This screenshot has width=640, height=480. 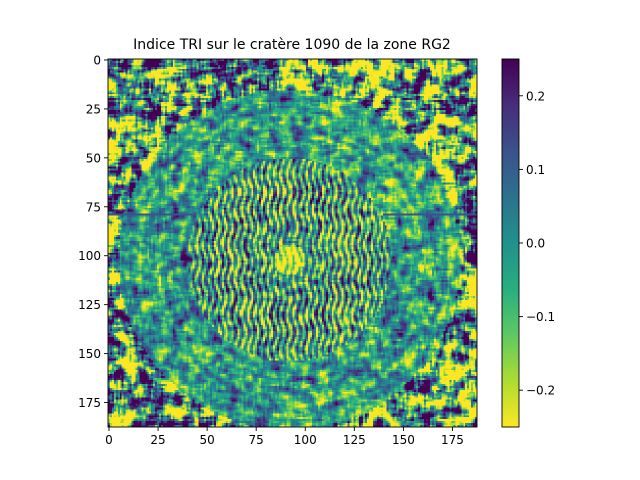 What do you see at coordinates (403, 440) in the screenshot?
I see `x-tick-label: 150` at bounding box center [403, 440].